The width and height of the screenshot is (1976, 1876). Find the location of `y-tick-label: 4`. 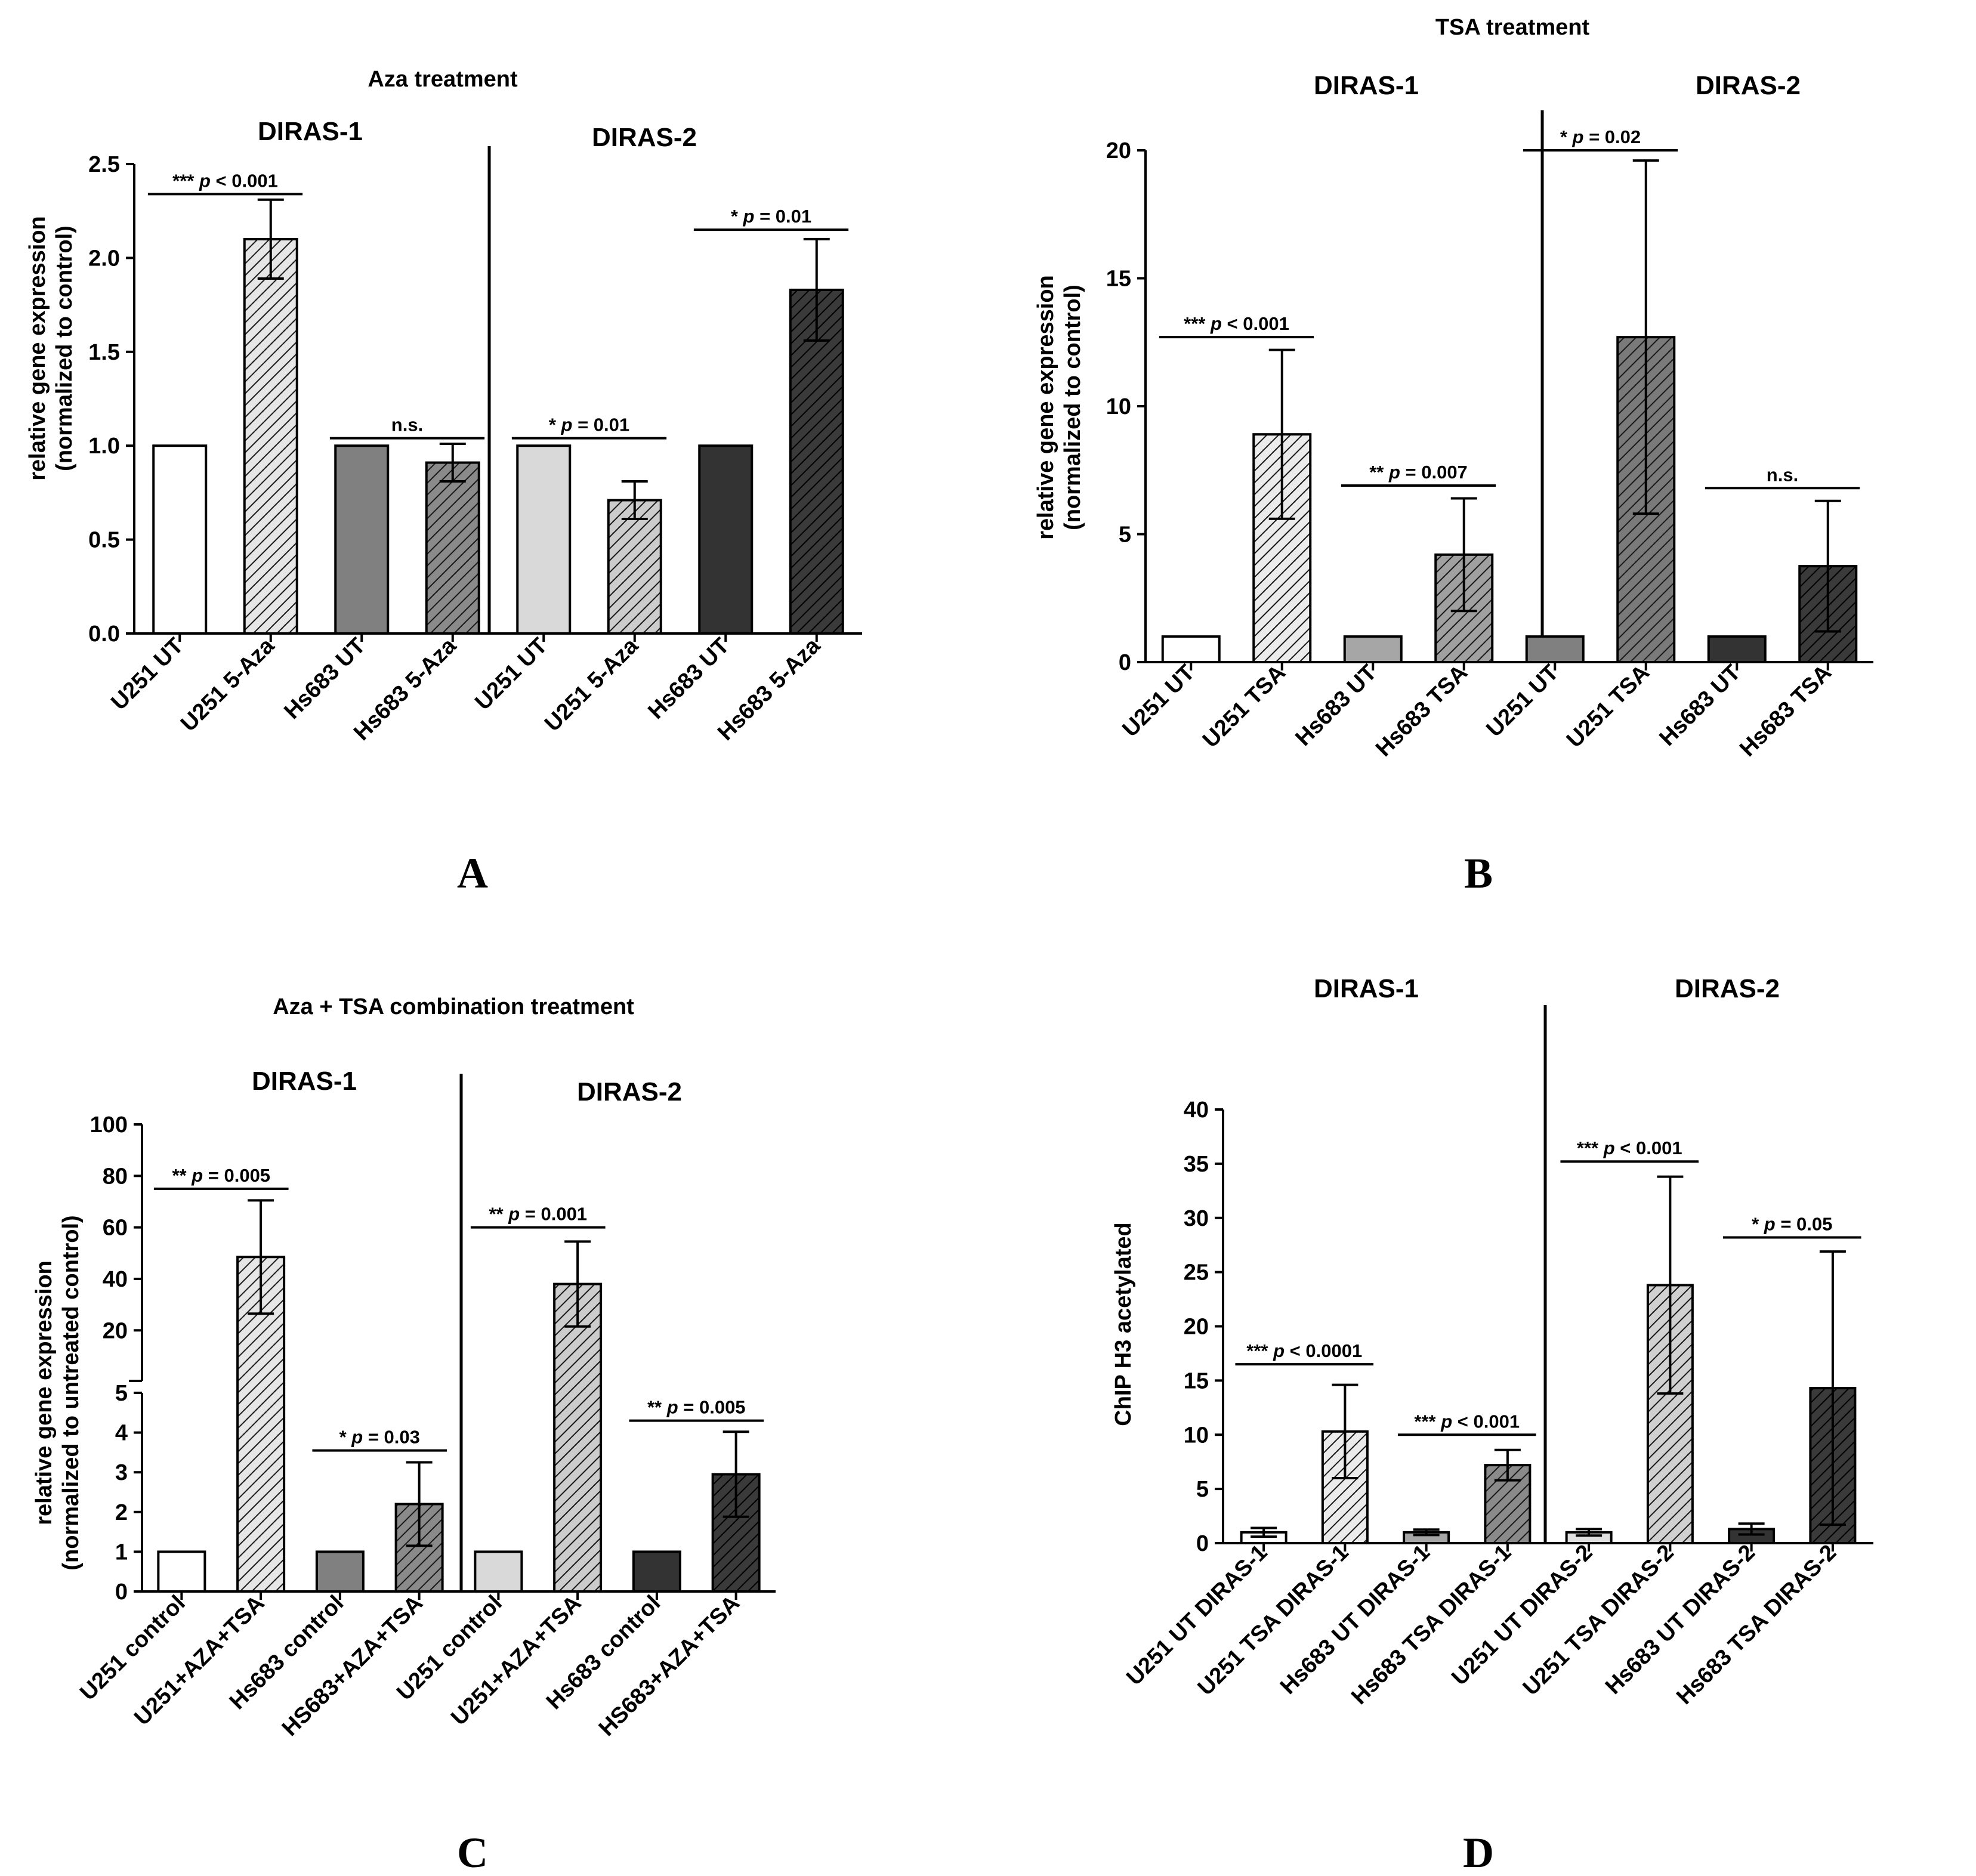

y-tick-label: 4 is located at coordinates (121, 1433).